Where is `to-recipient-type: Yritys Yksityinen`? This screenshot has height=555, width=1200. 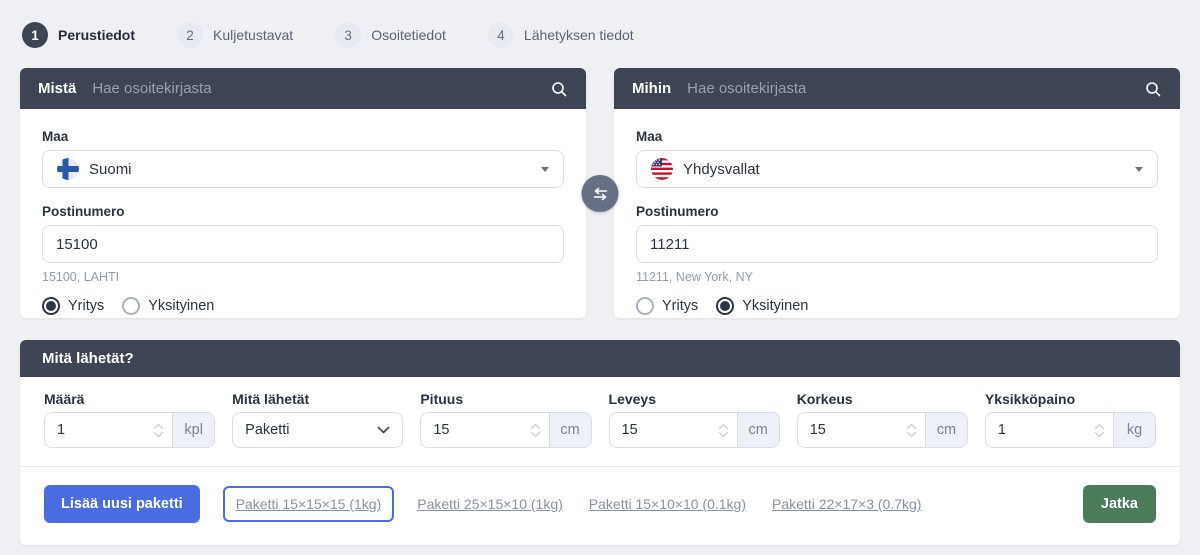 to-recipient-type: Yritys Yksityinen is located at coordinates (897, 306).